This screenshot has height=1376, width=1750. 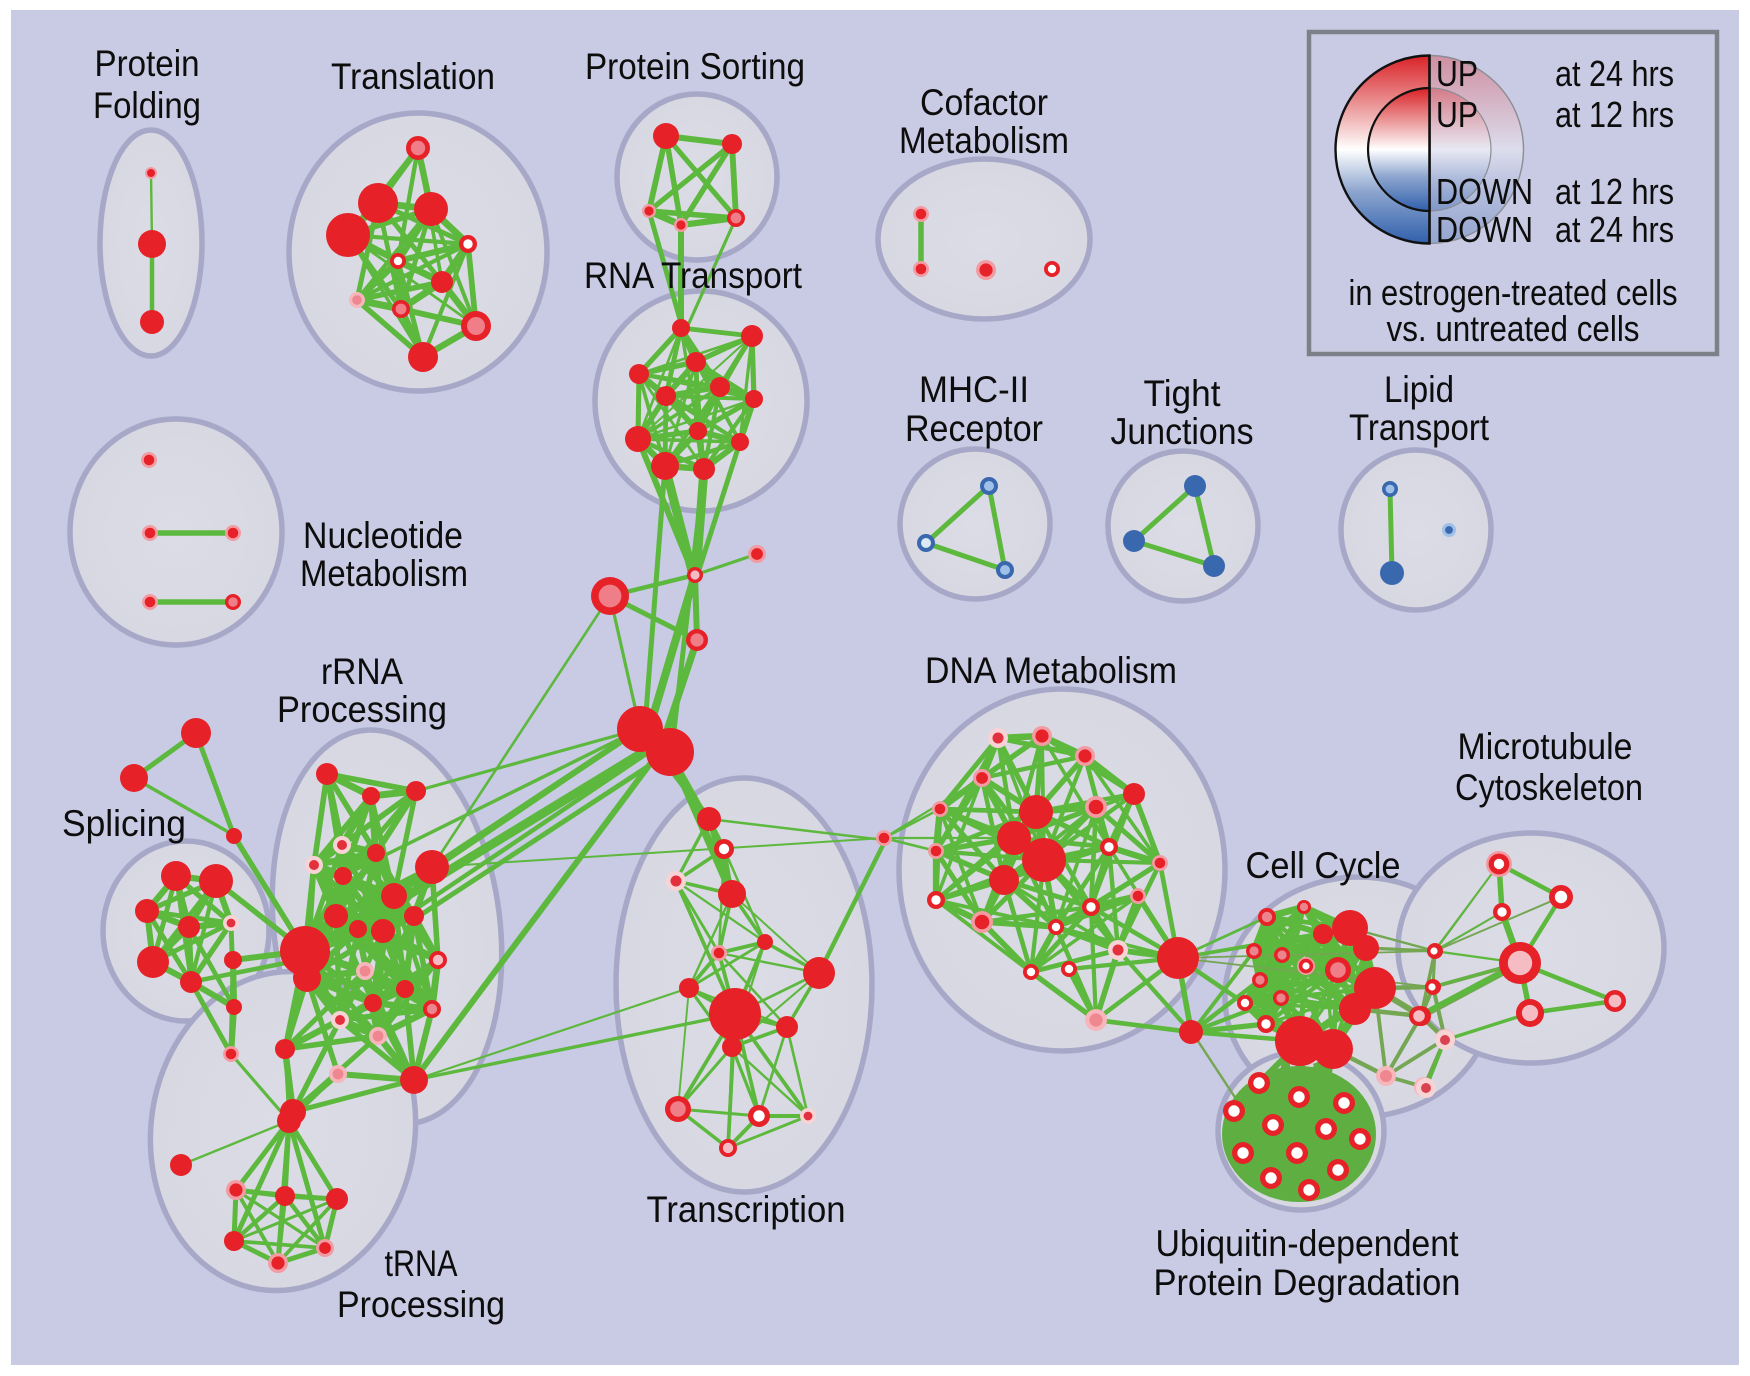 I want to click on svg-text: rRNA, so click(x=362, y=671).